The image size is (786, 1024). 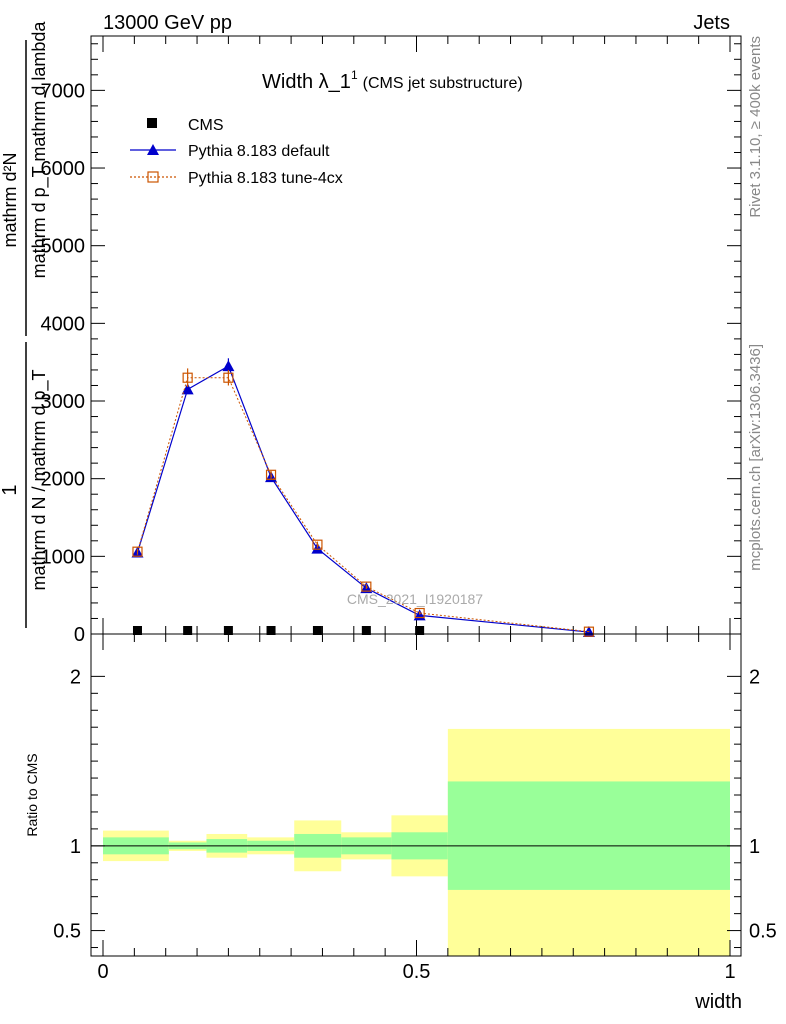 I want to click on legend-default-marker, so click(x=153, y=149).